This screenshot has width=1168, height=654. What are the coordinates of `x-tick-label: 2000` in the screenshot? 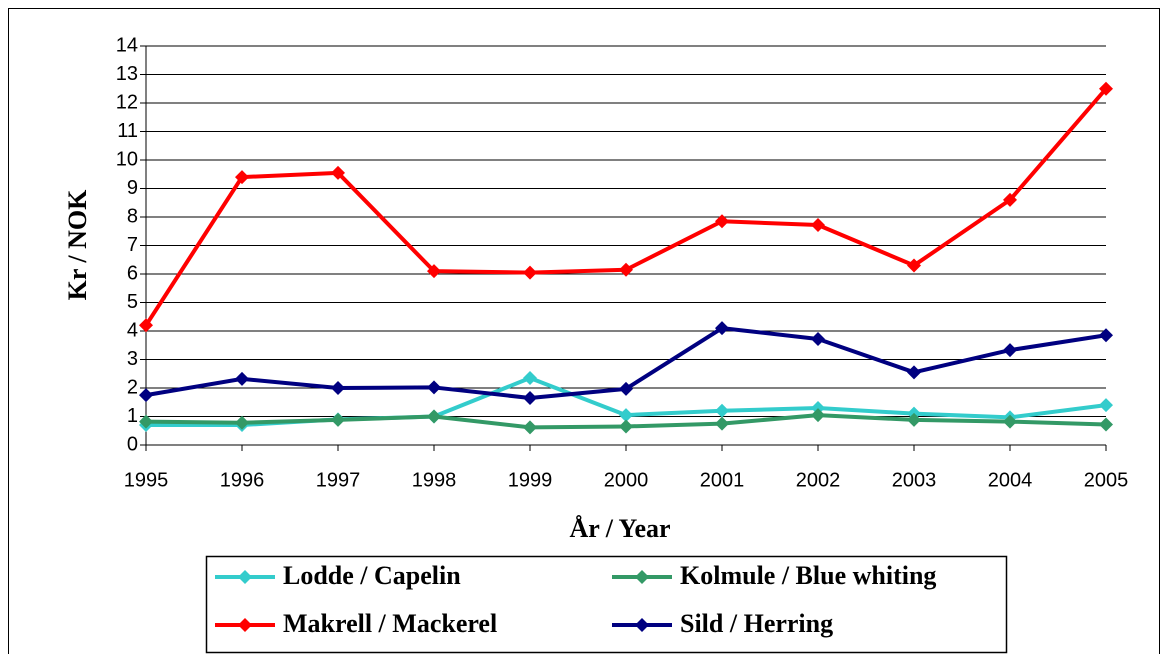 It's located at (626, 480).